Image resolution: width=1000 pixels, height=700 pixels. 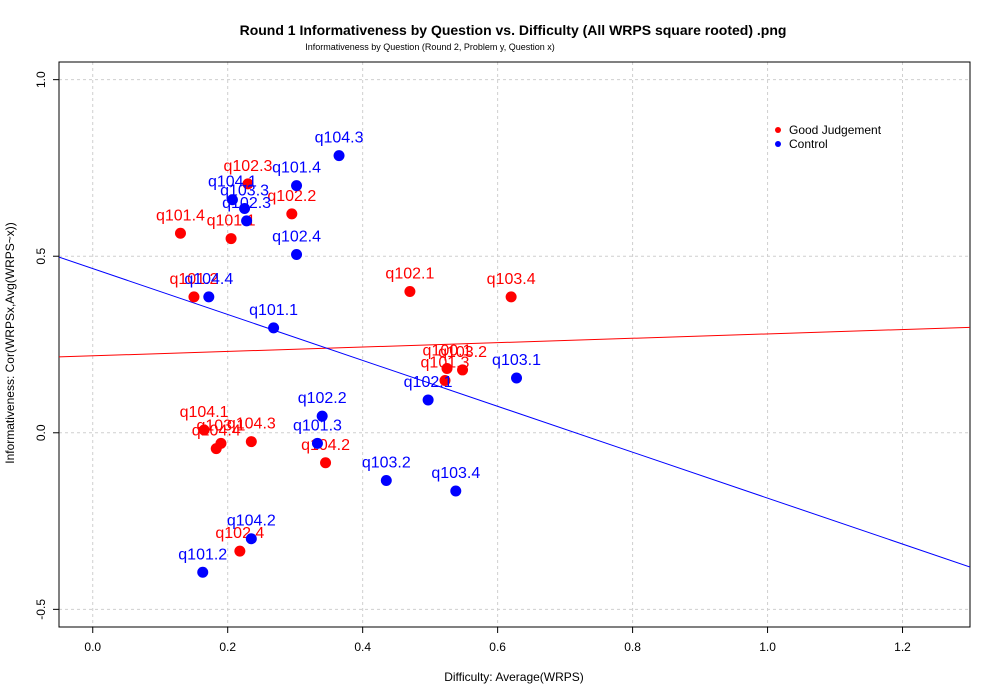 I want to click on legend-marker-control, so click(x=778, y=144).